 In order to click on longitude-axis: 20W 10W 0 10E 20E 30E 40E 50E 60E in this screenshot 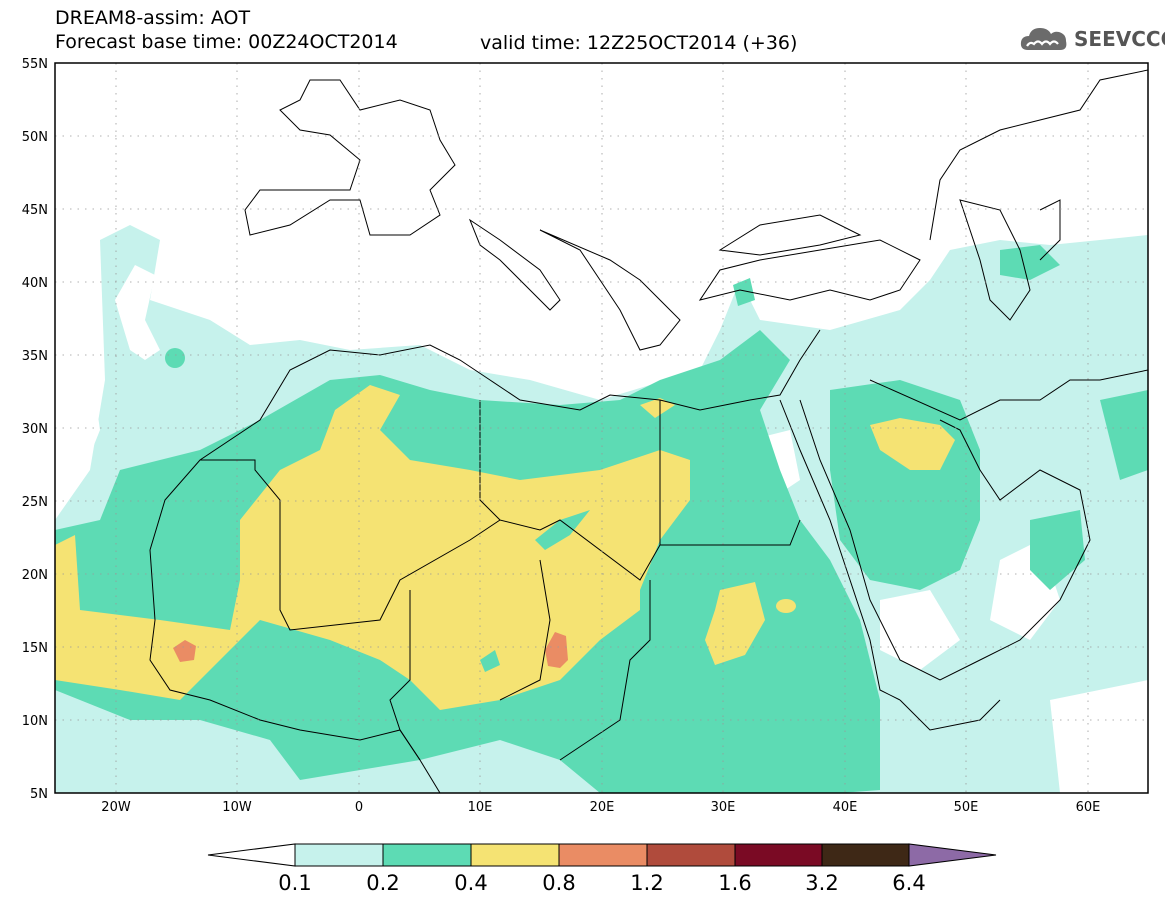, I will do `click(600, 807)`.